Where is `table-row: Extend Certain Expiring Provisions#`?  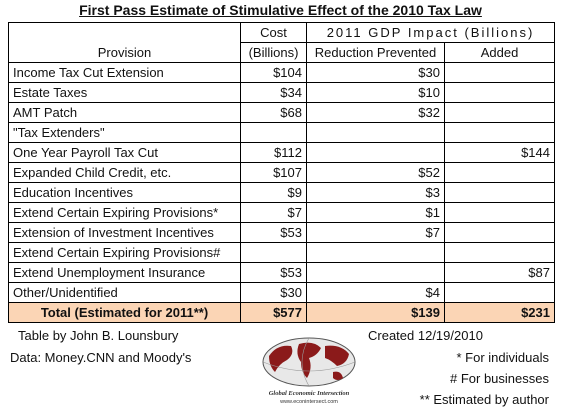
table-row: Extend Certain Expiring Provisions# is located at coordinates (281, 252).